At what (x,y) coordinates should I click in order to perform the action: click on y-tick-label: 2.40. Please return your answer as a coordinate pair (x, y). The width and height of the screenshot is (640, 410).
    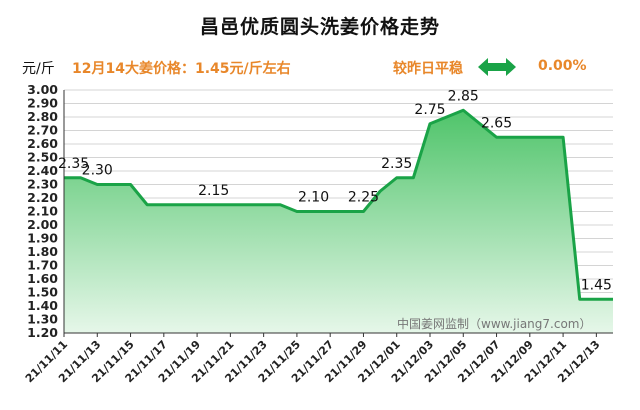
    Looking at the image, I should click on (42, 170).